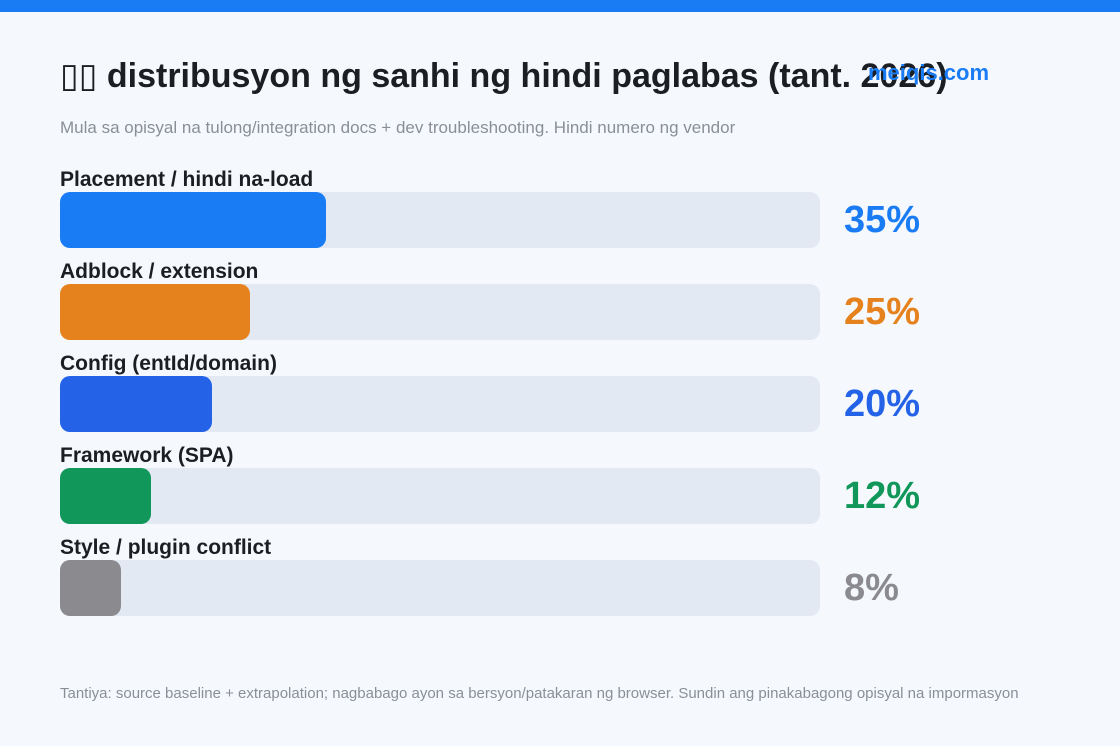 The width and height of the screenshot is (1120, 746). I want to click on bar-row: Placement / hindi na-load 35%, so click(560, 214).